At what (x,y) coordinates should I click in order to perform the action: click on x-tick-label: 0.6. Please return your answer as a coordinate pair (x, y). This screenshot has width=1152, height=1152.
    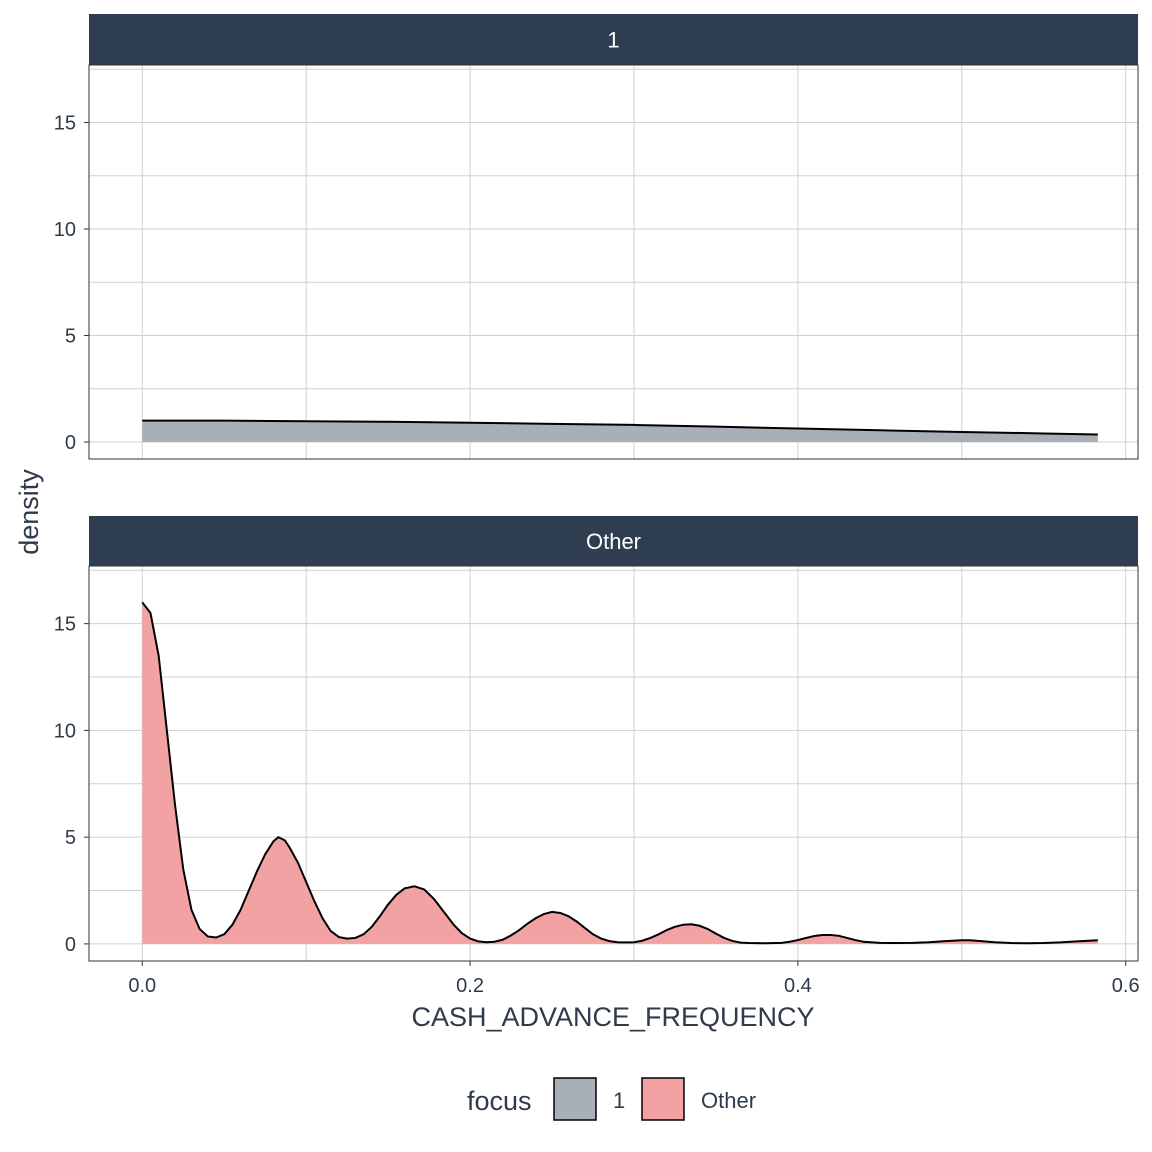
    Looking at the image, I should click on (1126, 986).